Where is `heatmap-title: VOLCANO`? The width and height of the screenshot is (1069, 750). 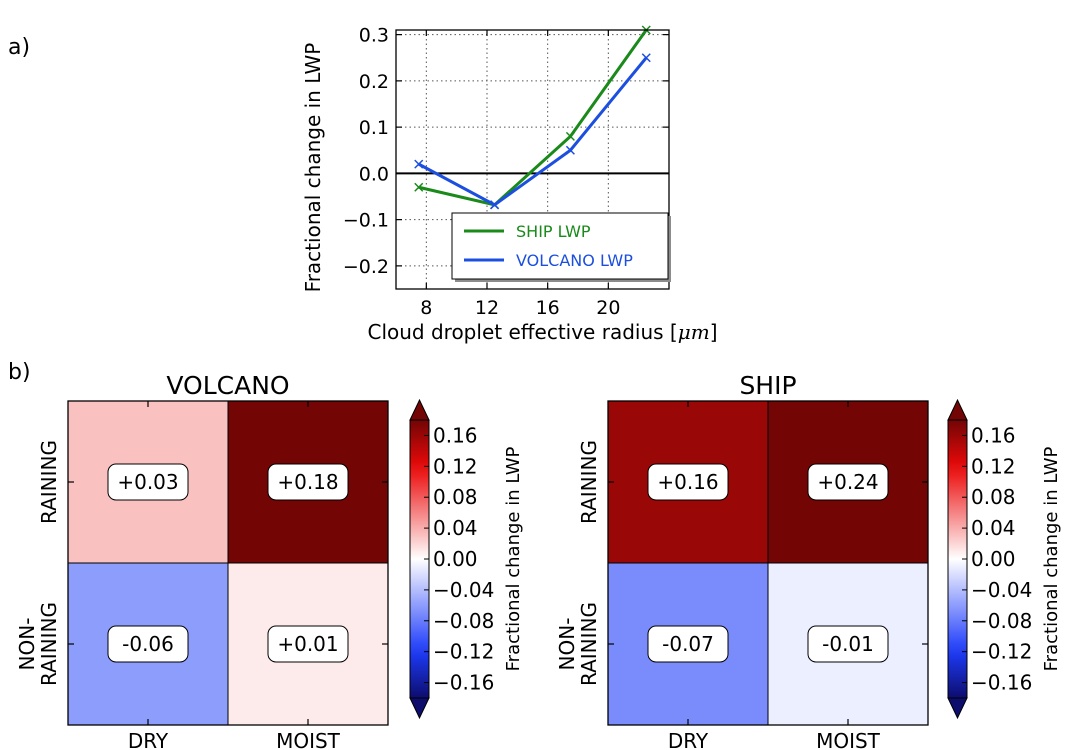 heatmap-title: VOLCANO is located at coordinates (227, 385).